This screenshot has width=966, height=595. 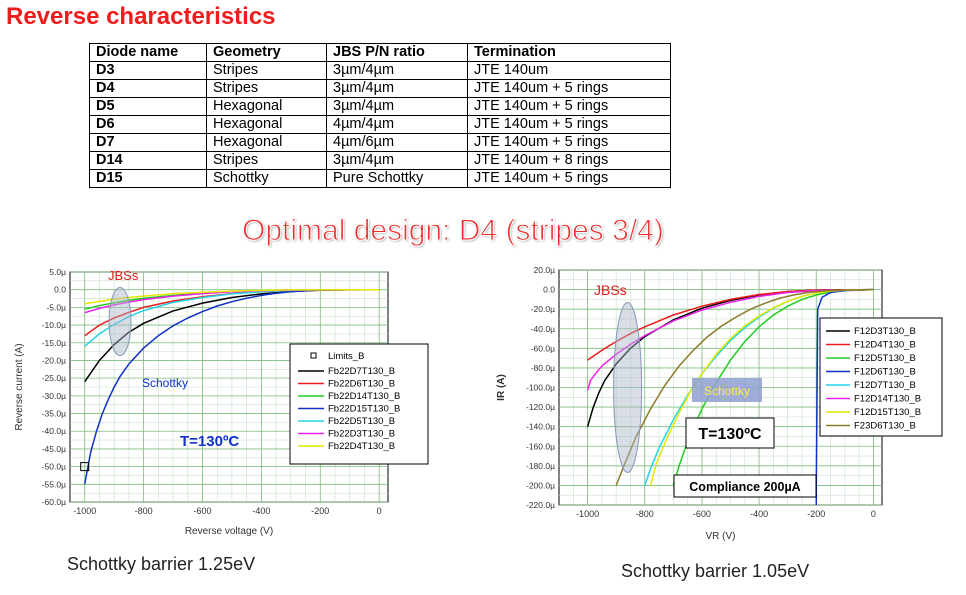 I want to click on y-tick-label: -20.0µ, so click(x=54, y=360).